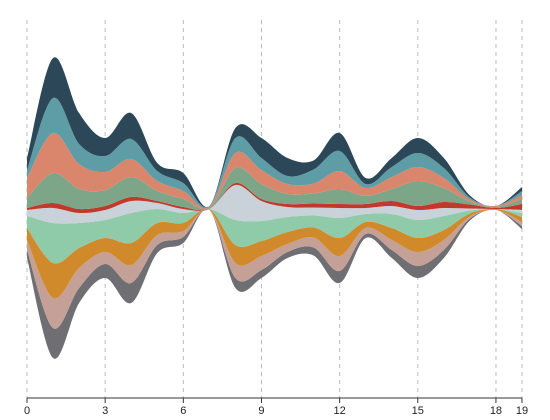  I want to click on x-tick-label: 18, so click(496, 411).